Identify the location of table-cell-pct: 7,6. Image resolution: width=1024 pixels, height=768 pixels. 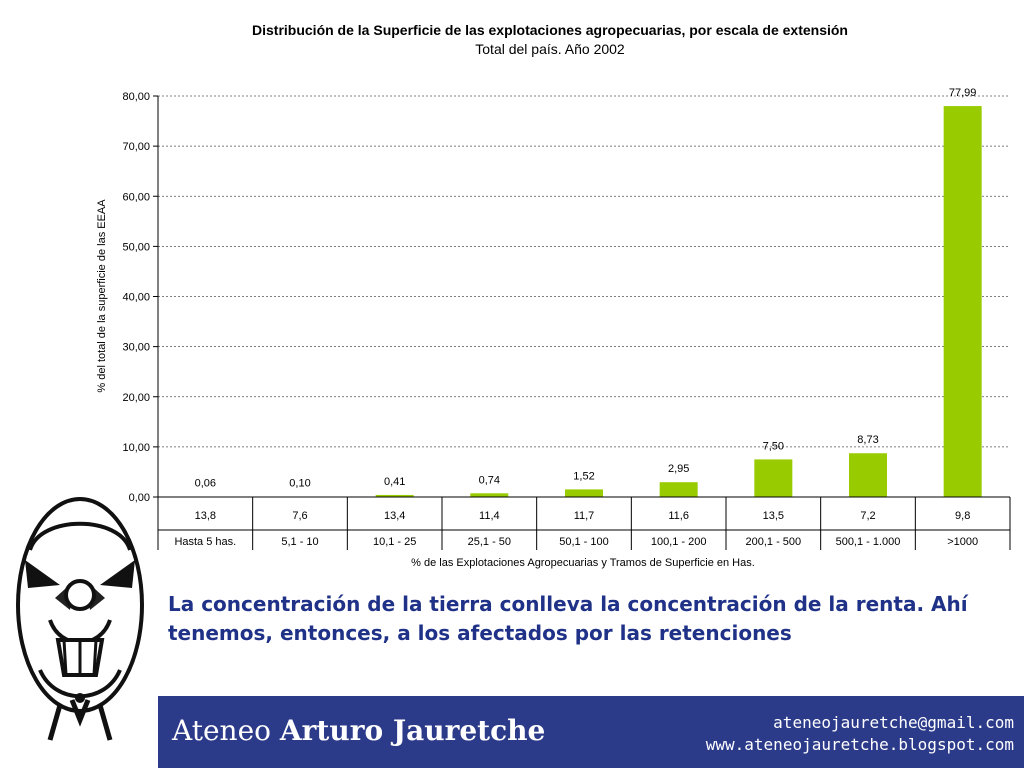
(299, 516).